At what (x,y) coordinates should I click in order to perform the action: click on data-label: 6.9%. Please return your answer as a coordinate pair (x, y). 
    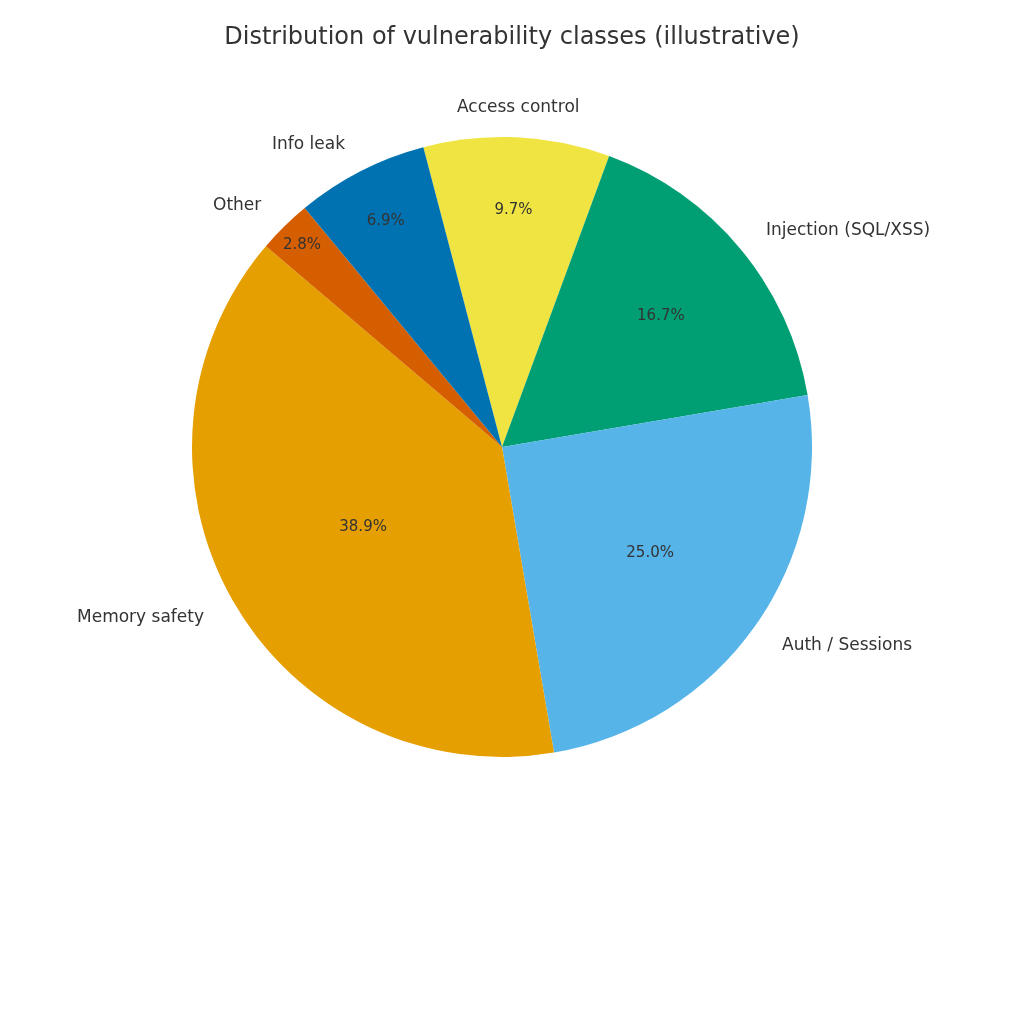
    Looking at the image, I should click on (385, 219).